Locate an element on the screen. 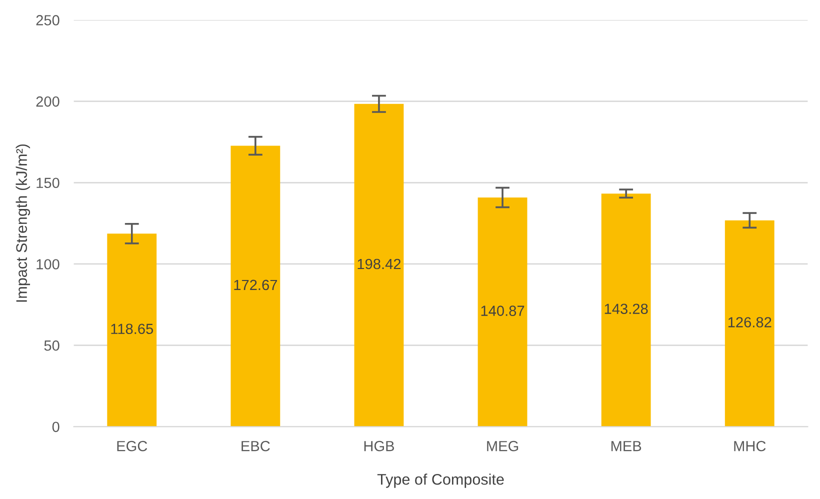  data-label: 172.67 is located at coordinates (255, 285).